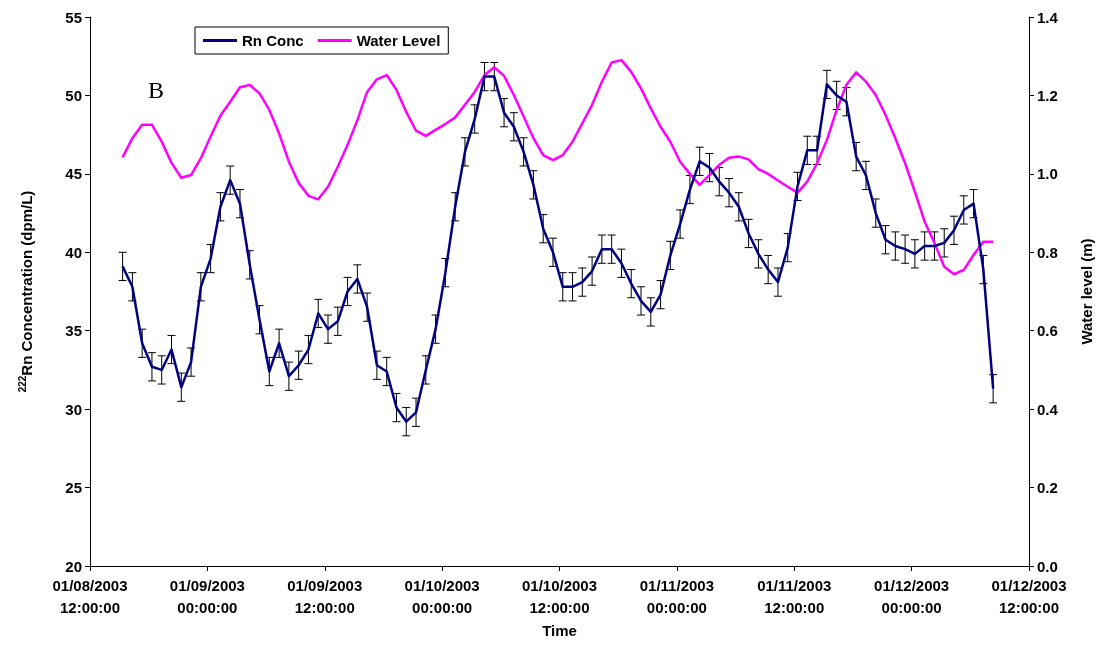 This screenshot has width=1102, height=652. I want to click on x-tick-label: 01/11/2003 00:00:00, so click(676, 596).